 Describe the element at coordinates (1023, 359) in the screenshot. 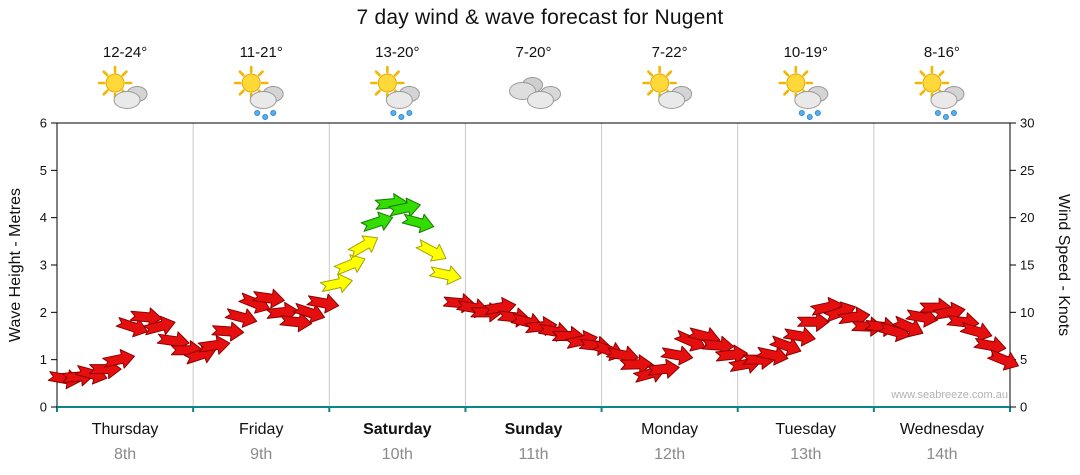

I see `right-axis-tick-label: 5` at that location.